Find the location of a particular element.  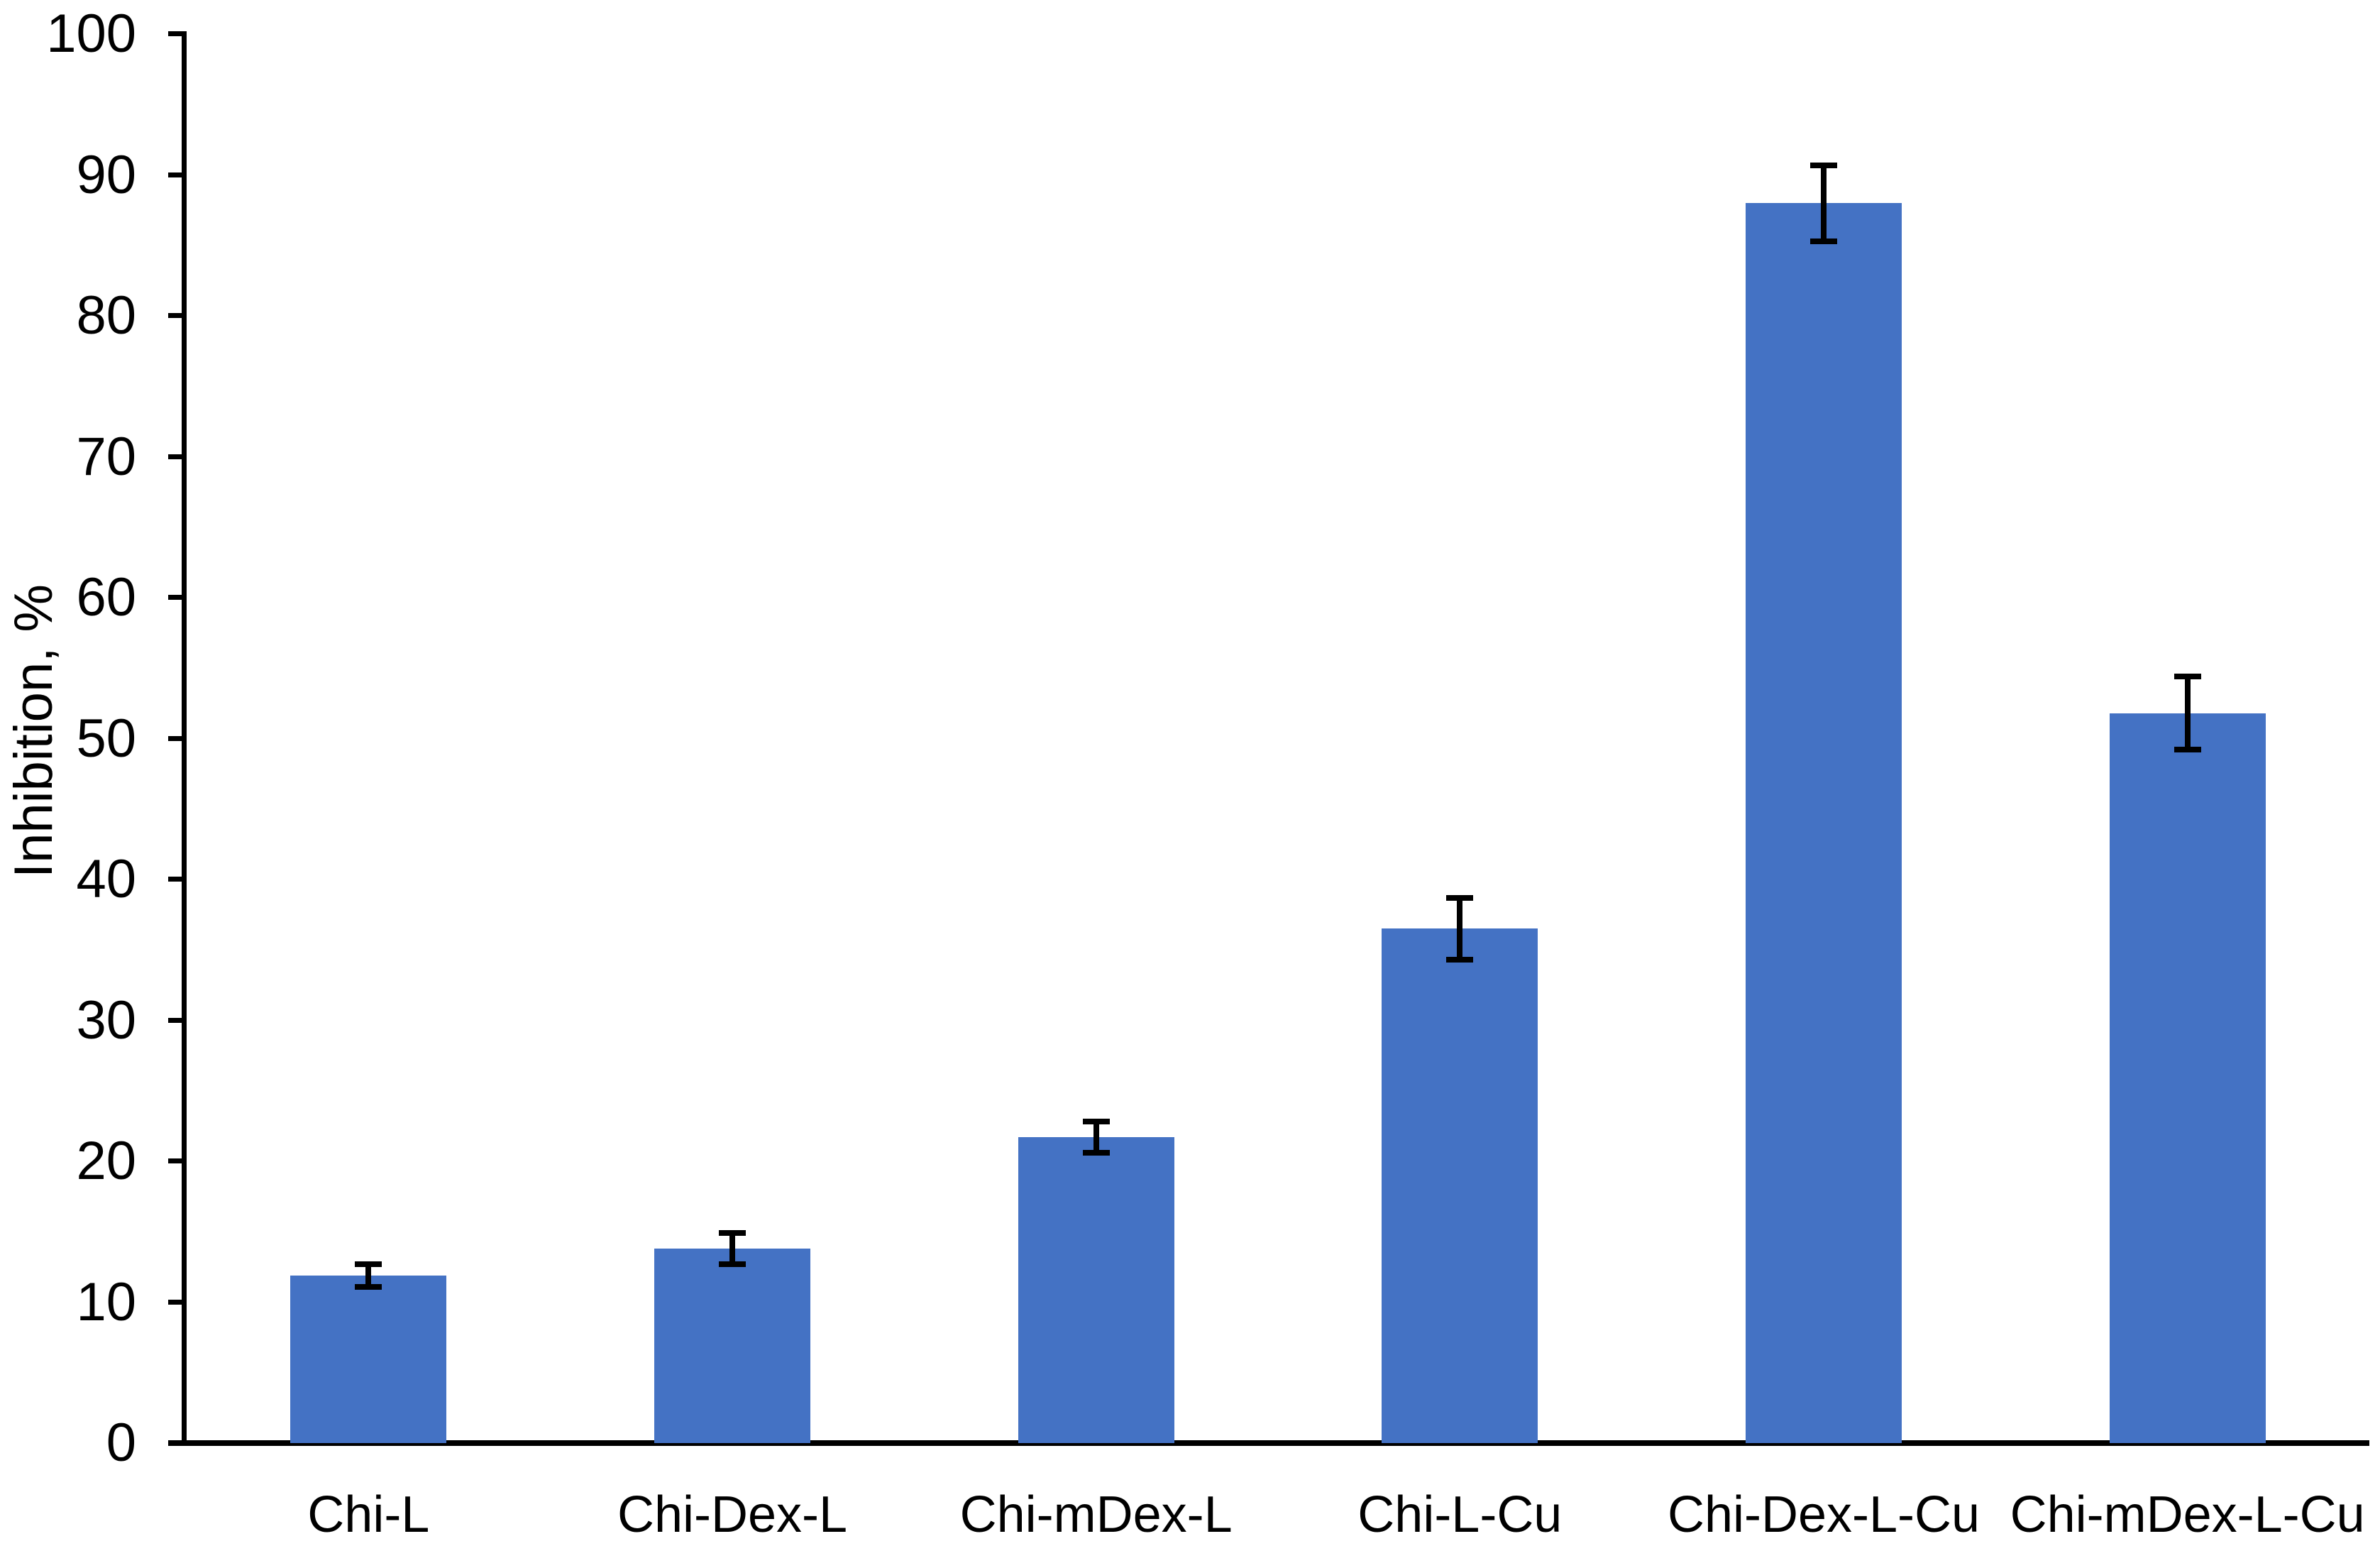

x-axis-category-label: Chi-mDex-L is located at coordinates (1096, 1514).